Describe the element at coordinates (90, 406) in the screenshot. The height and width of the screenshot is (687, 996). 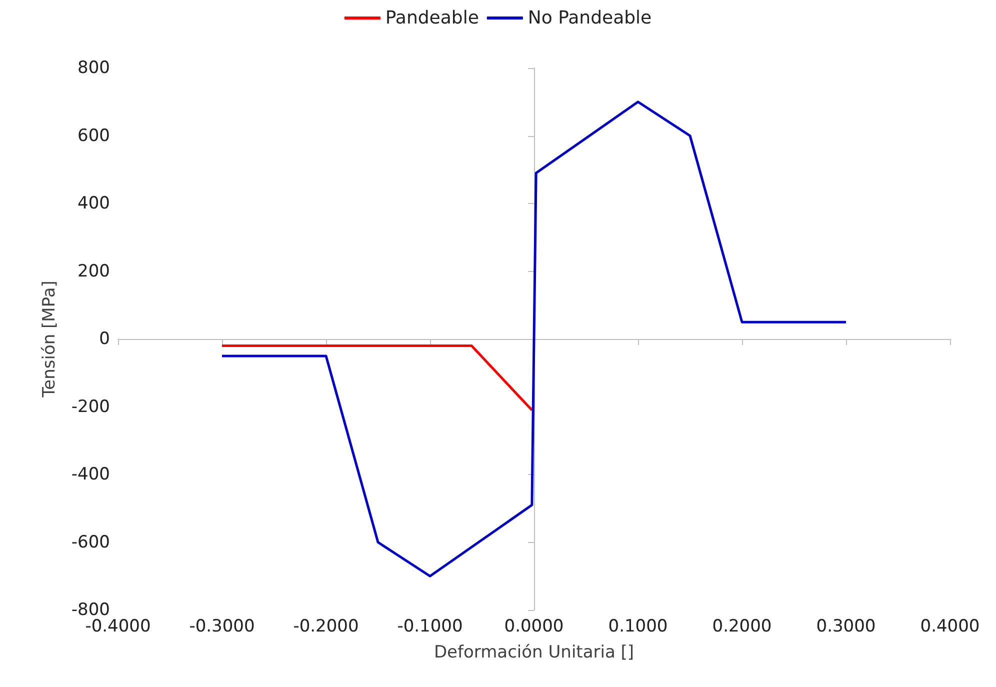
I see `y-tick-label: -200` at that location.